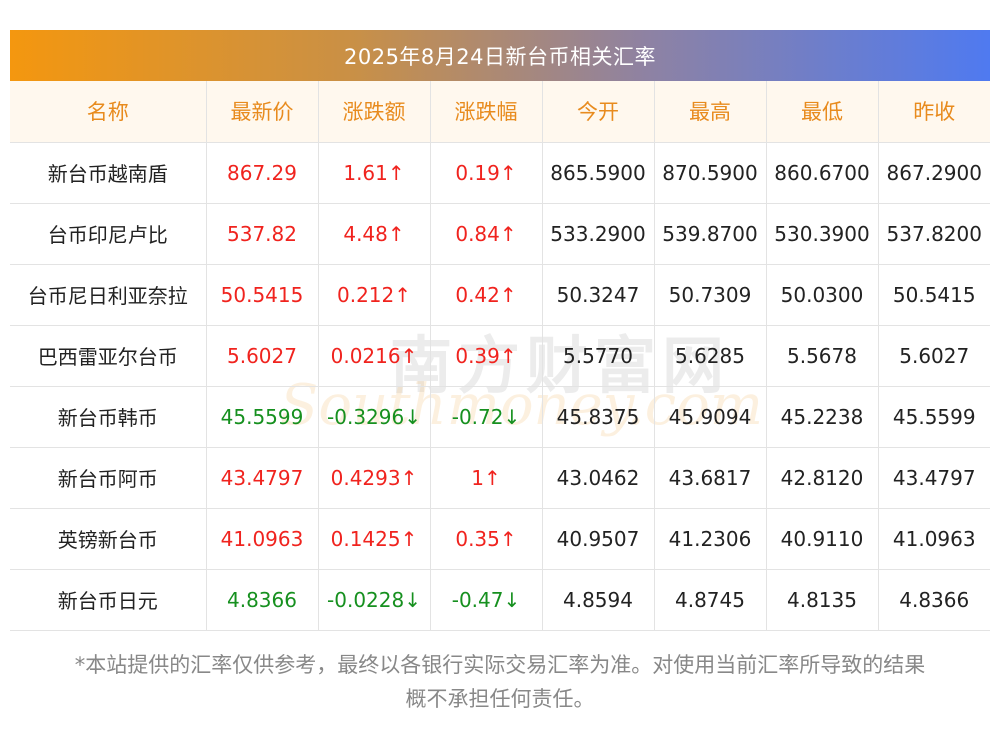 The height and width of the screenshot is (733, 1000). What do you see at coordinates (597, 417) in the screenshot?
I see `cell-open: 45.8375` at bounding box center [597, 417].